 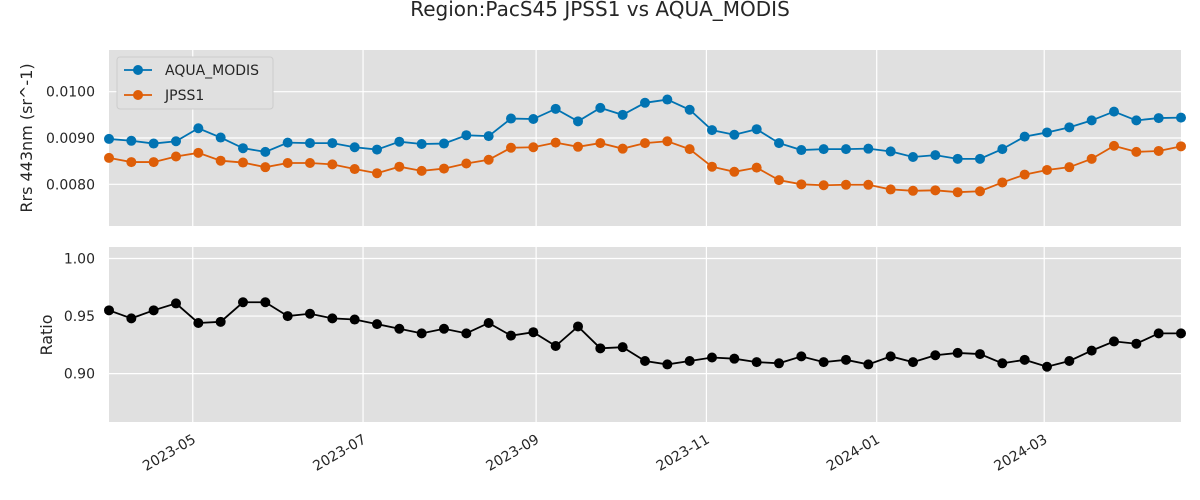 I want to click on legend: AQUA_MODIS JPSS1, so click(x=195, y=83).